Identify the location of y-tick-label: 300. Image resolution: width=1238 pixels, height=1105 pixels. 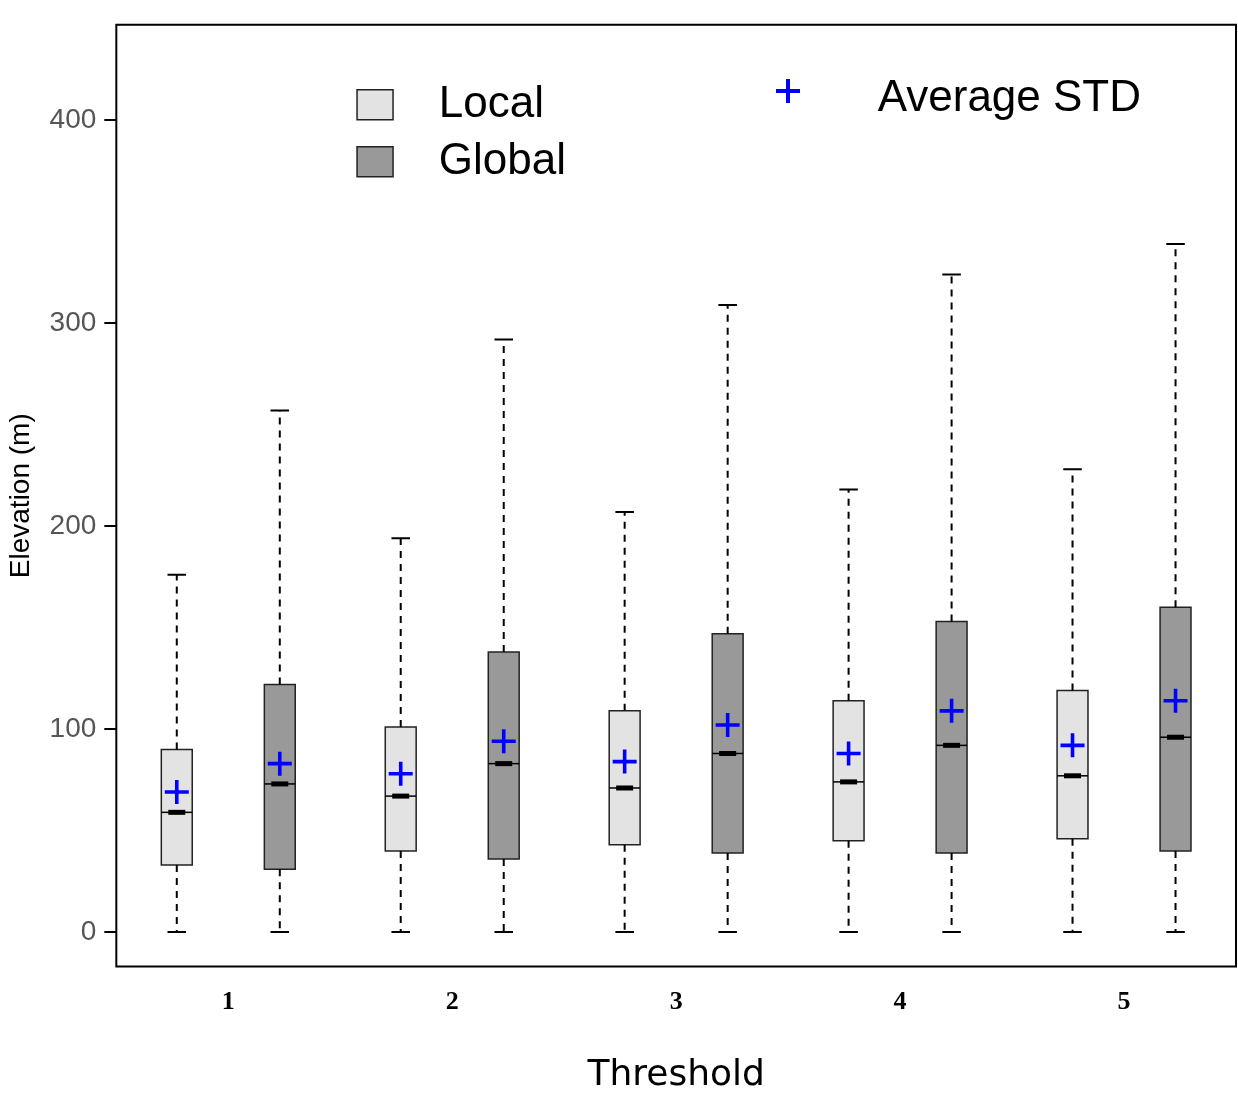
(73, 321).